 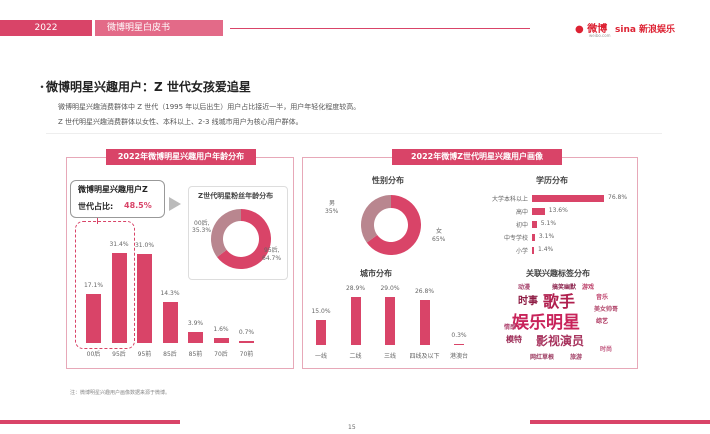 I want to click on cloud-word: 综艺, so click(x=602, y=321).